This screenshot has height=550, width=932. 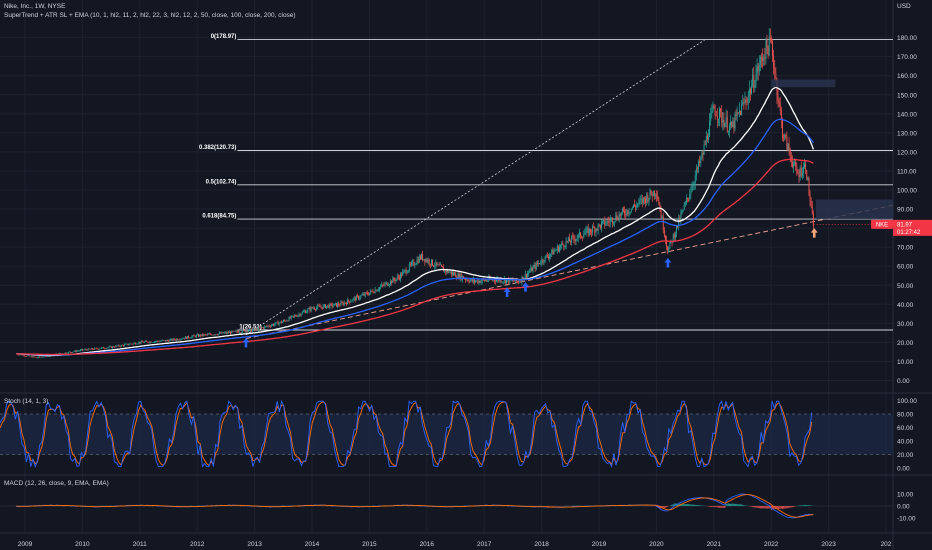 I want to click on price-tick-label: 70.00, so click(x=905, y=248).